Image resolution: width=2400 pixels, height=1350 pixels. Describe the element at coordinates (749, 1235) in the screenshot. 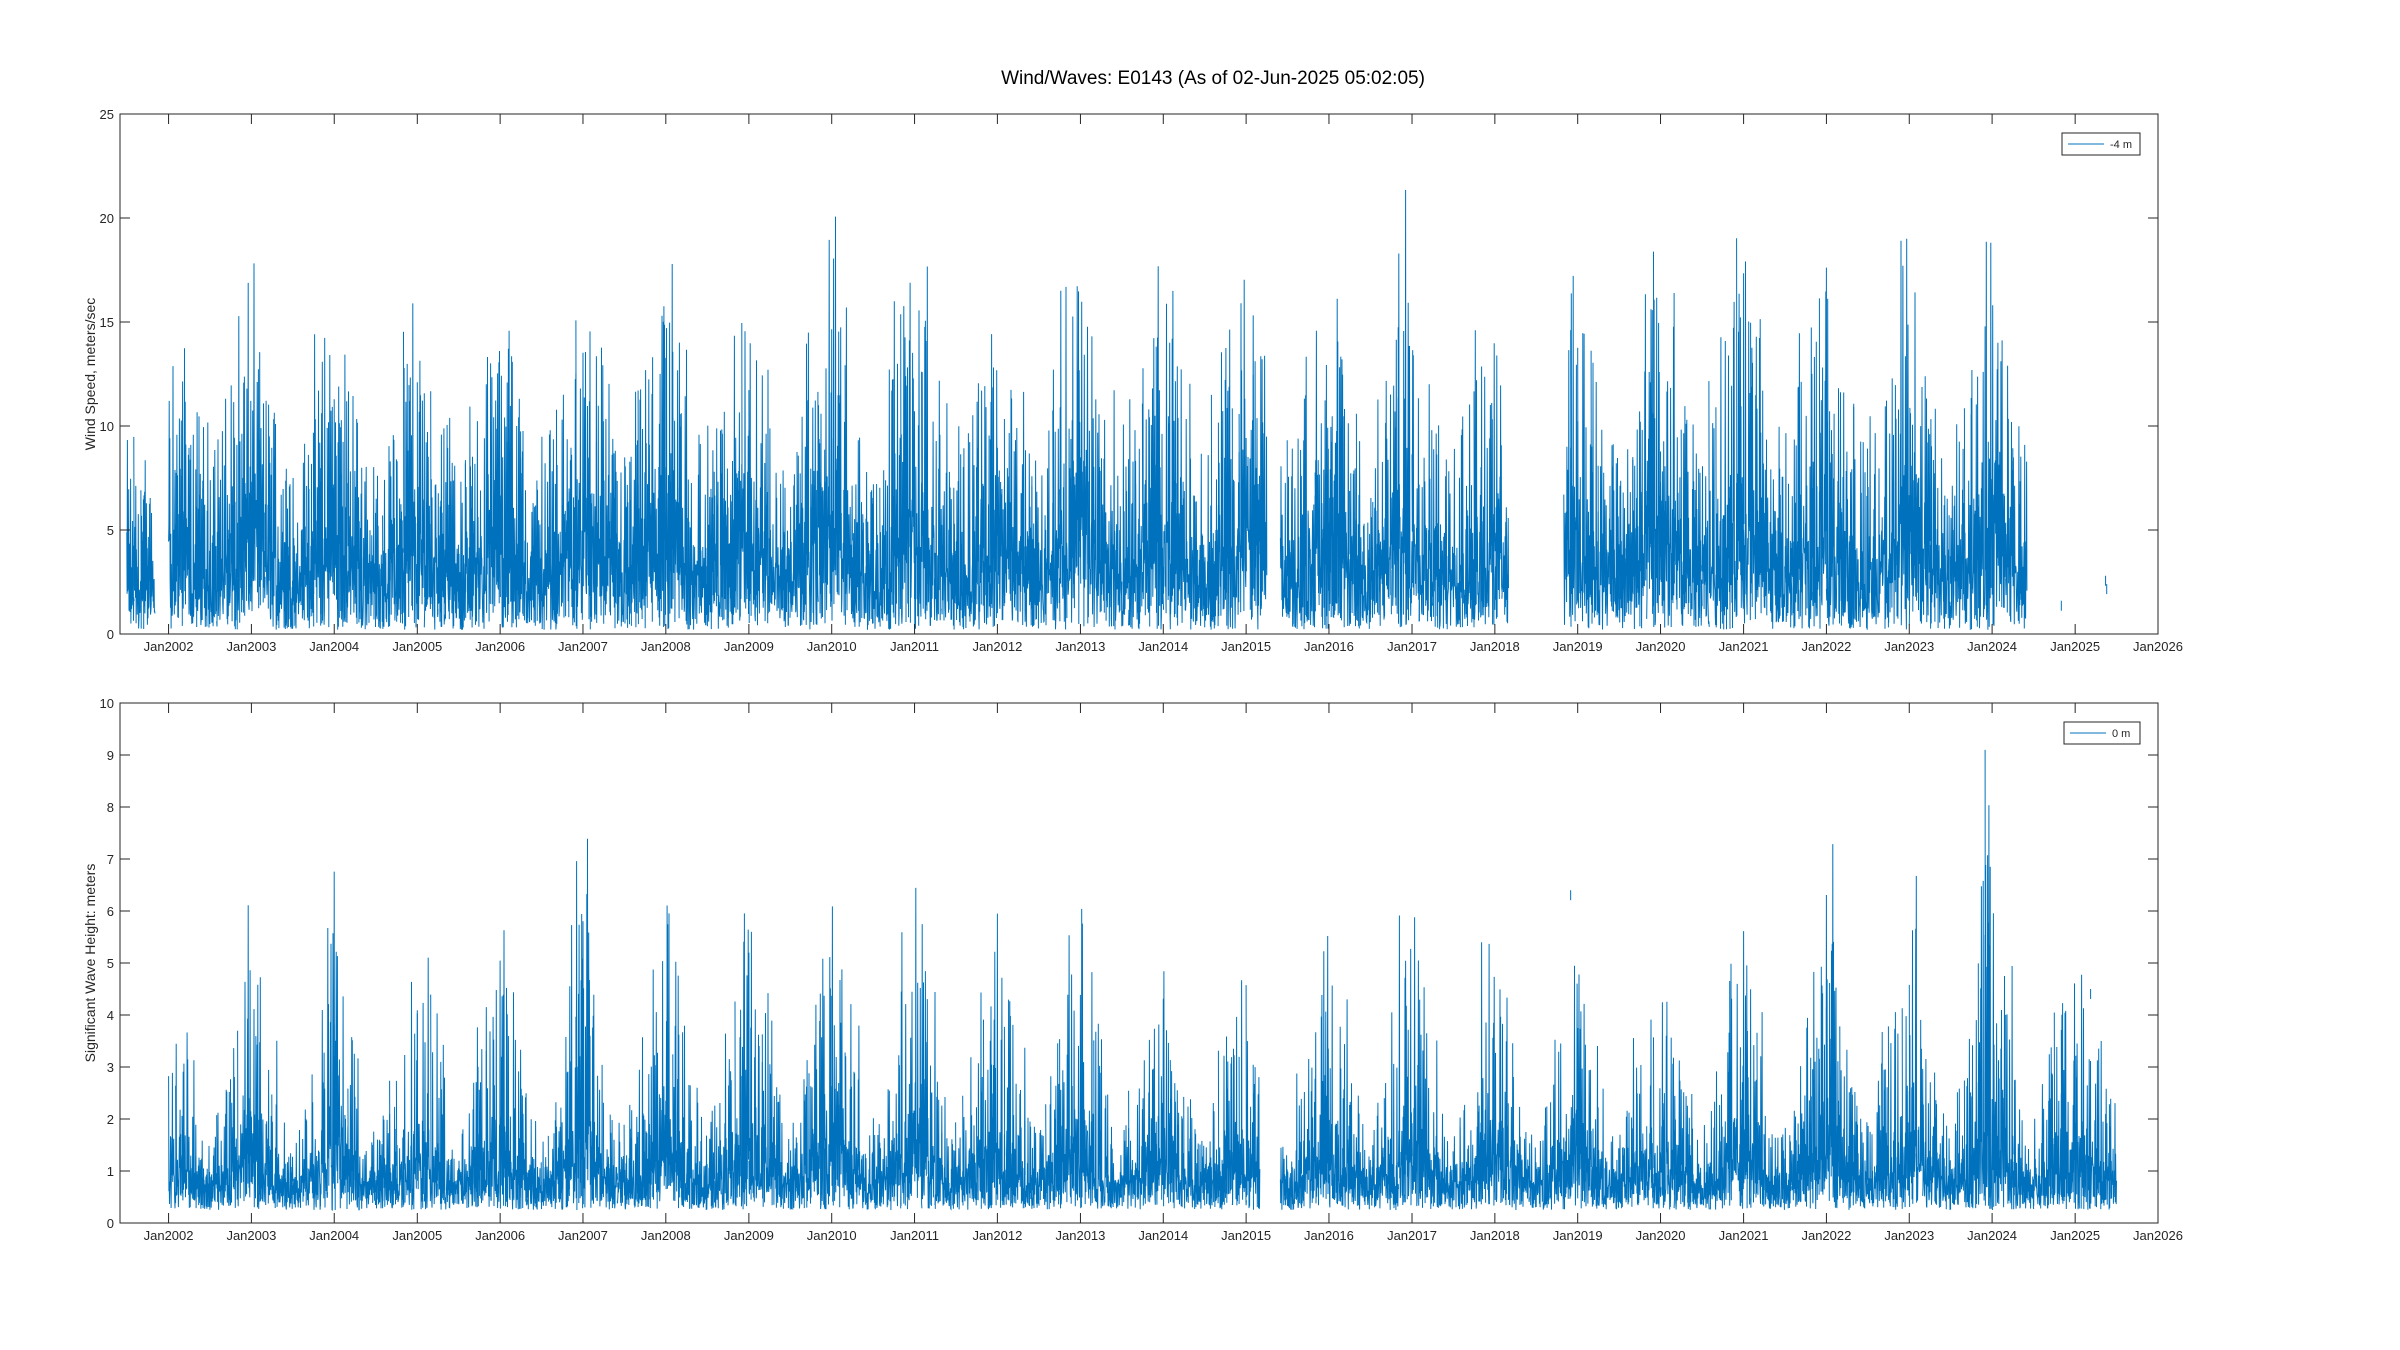

I see `wave-height-xtick-label: Jan2009` at that location.